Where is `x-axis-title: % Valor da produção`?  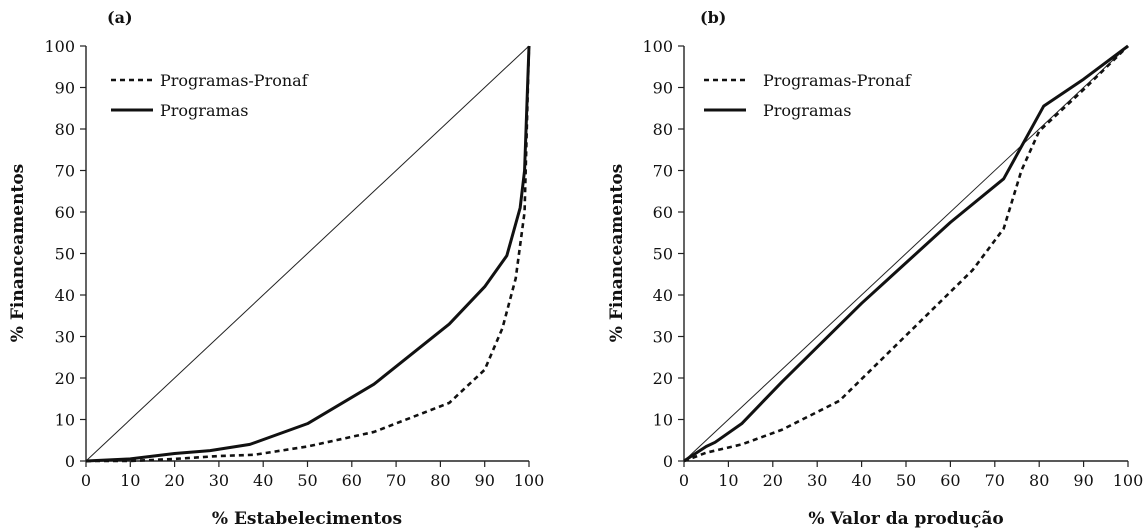 x-axis-title: % Valor da produção is located at coordinates (905, 519).